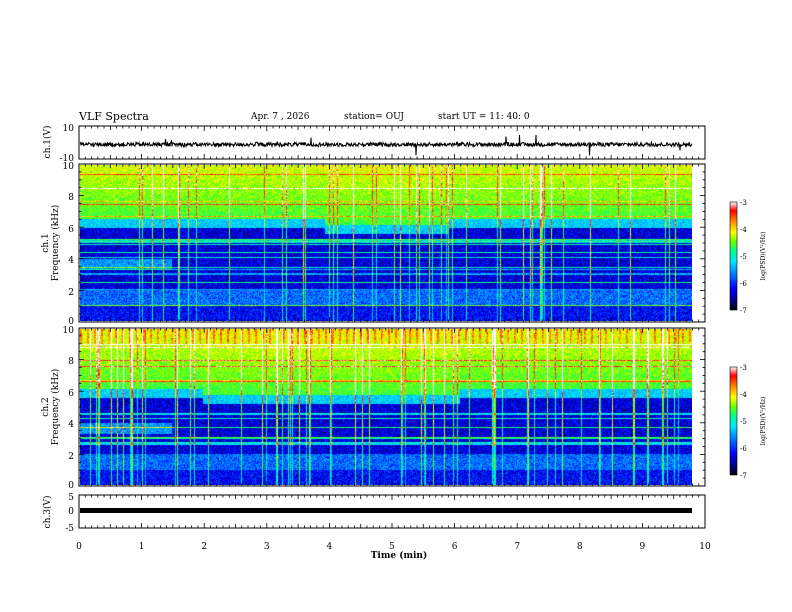 This screenshot has width=792, height=612. What do you see at coordinates (71, 486) in the screenshot?
I see `ch2-spec-ytick-0: 0` at bounding box center [71, 486].